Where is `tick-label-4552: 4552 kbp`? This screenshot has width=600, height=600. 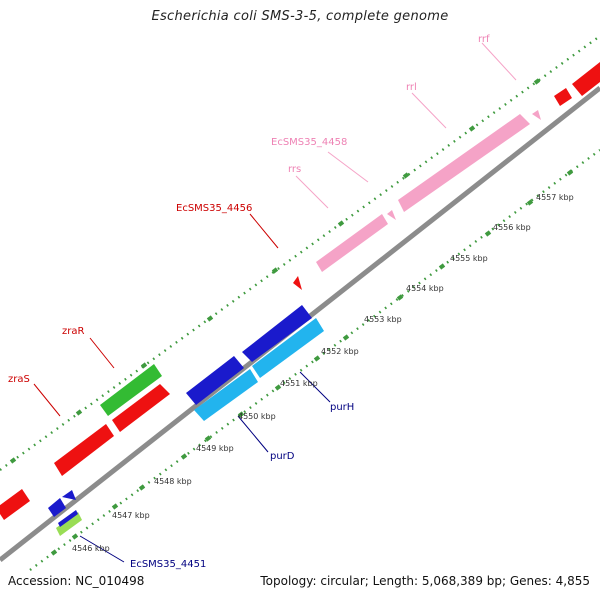 tick-label-4552: 4552 kbp is located at coordinates (340, 351).